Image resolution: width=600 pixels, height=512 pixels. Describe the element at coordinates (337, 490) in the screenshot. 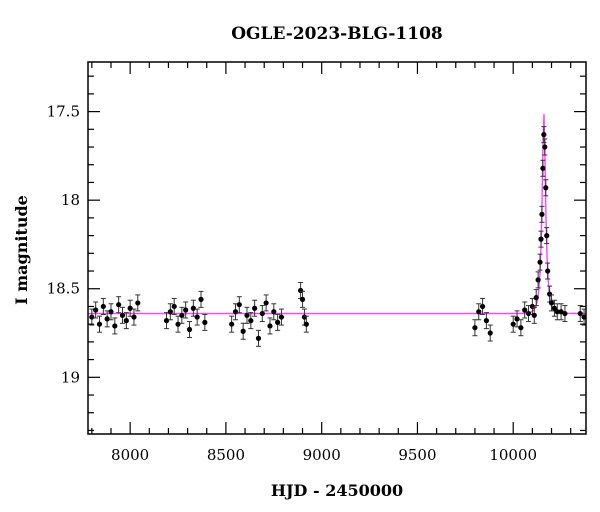

I see `x-axis-label: HJD - 2450000` at that location.